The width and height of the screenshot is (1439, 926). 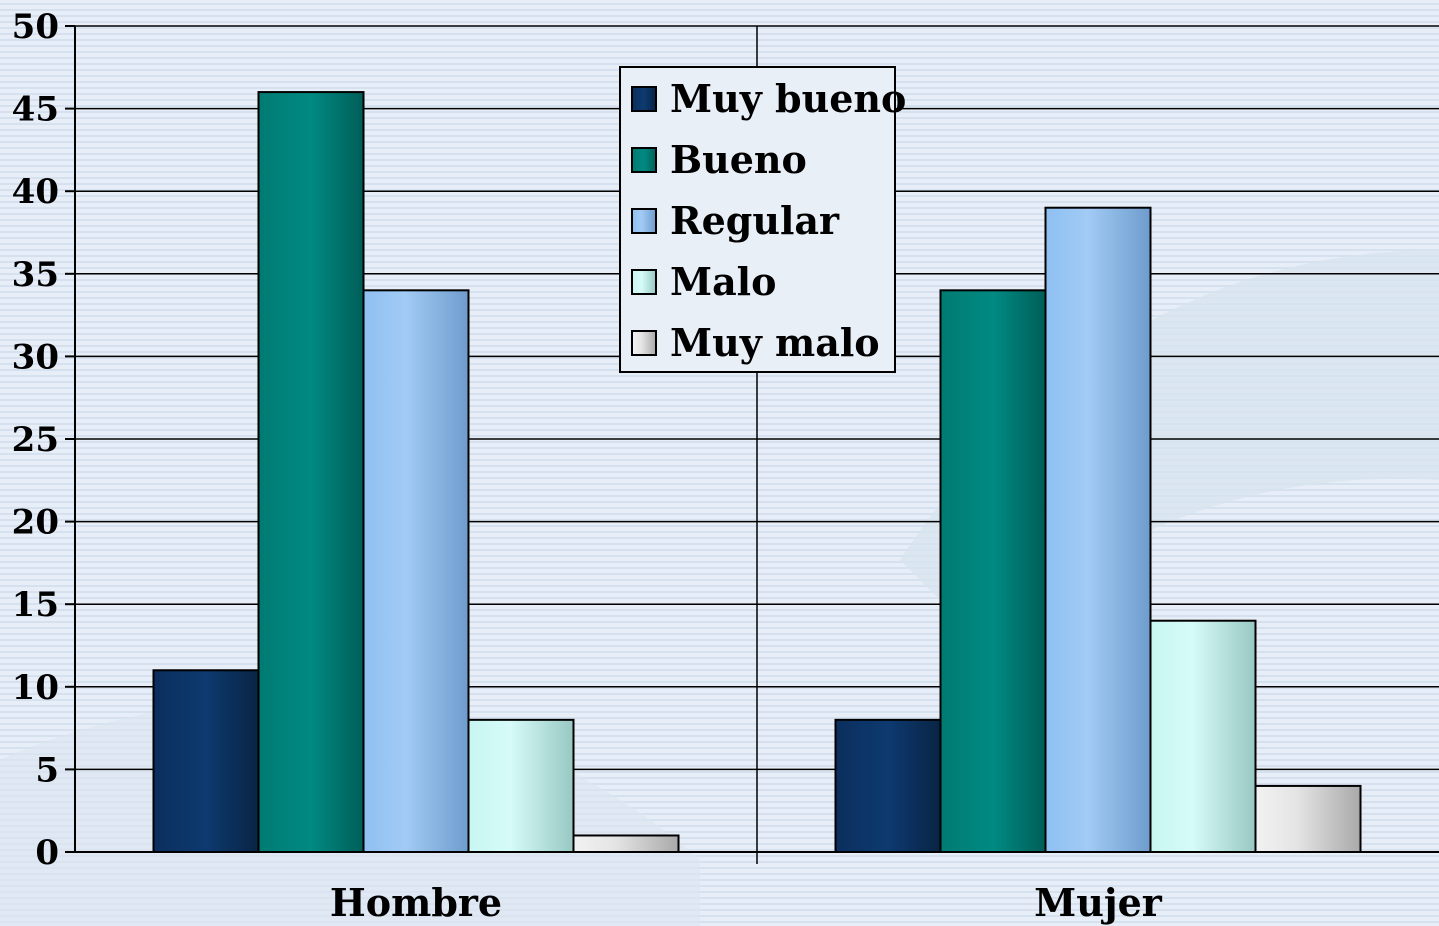 I want to click on y-tick-label: 0, so click(x=47, y=853).